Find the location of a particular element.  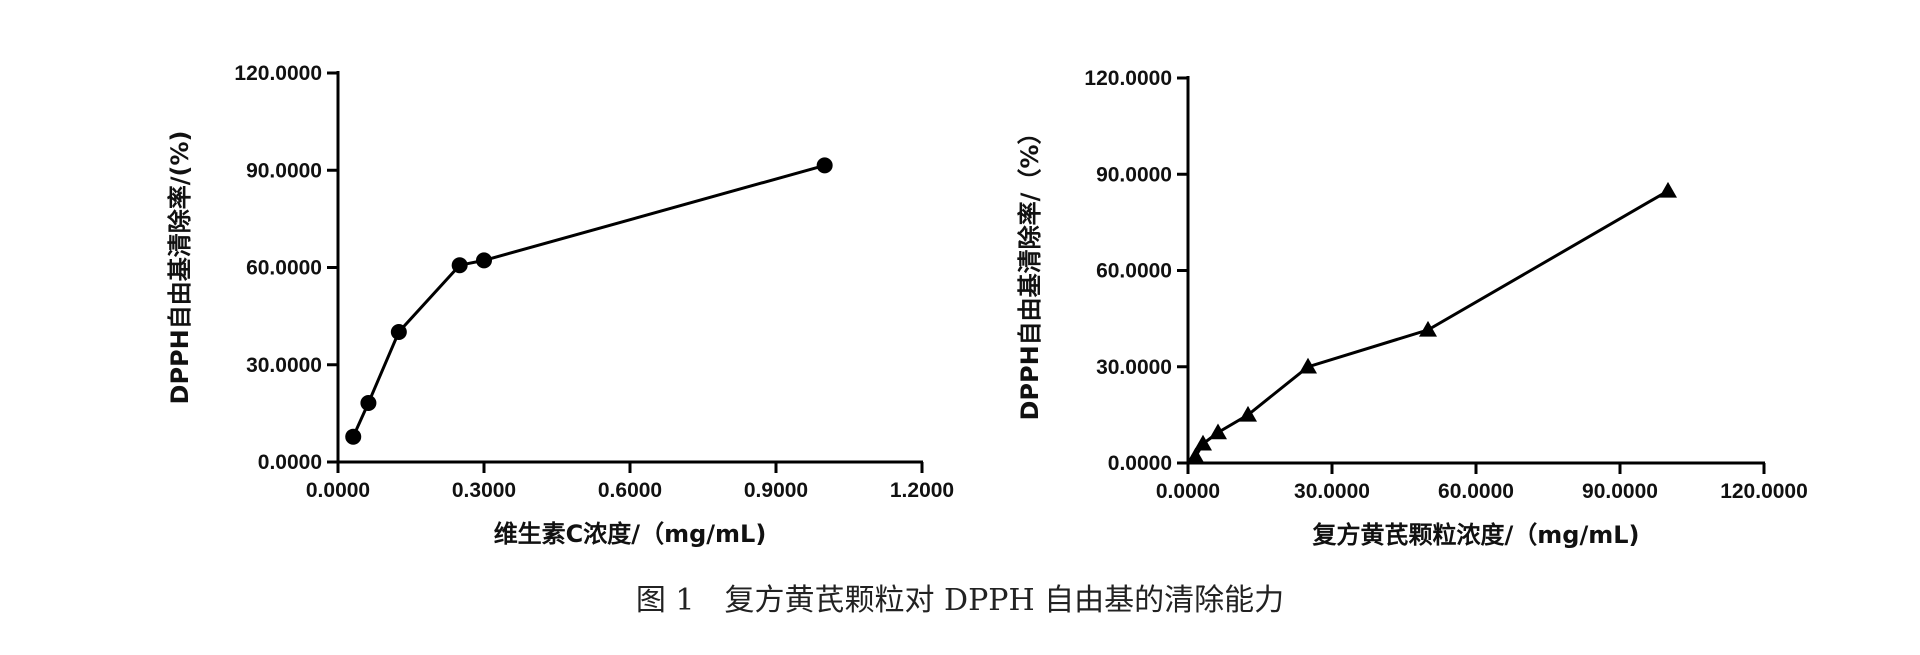

x-tick-label: 1.2000 is located at coordinates (922, 490).